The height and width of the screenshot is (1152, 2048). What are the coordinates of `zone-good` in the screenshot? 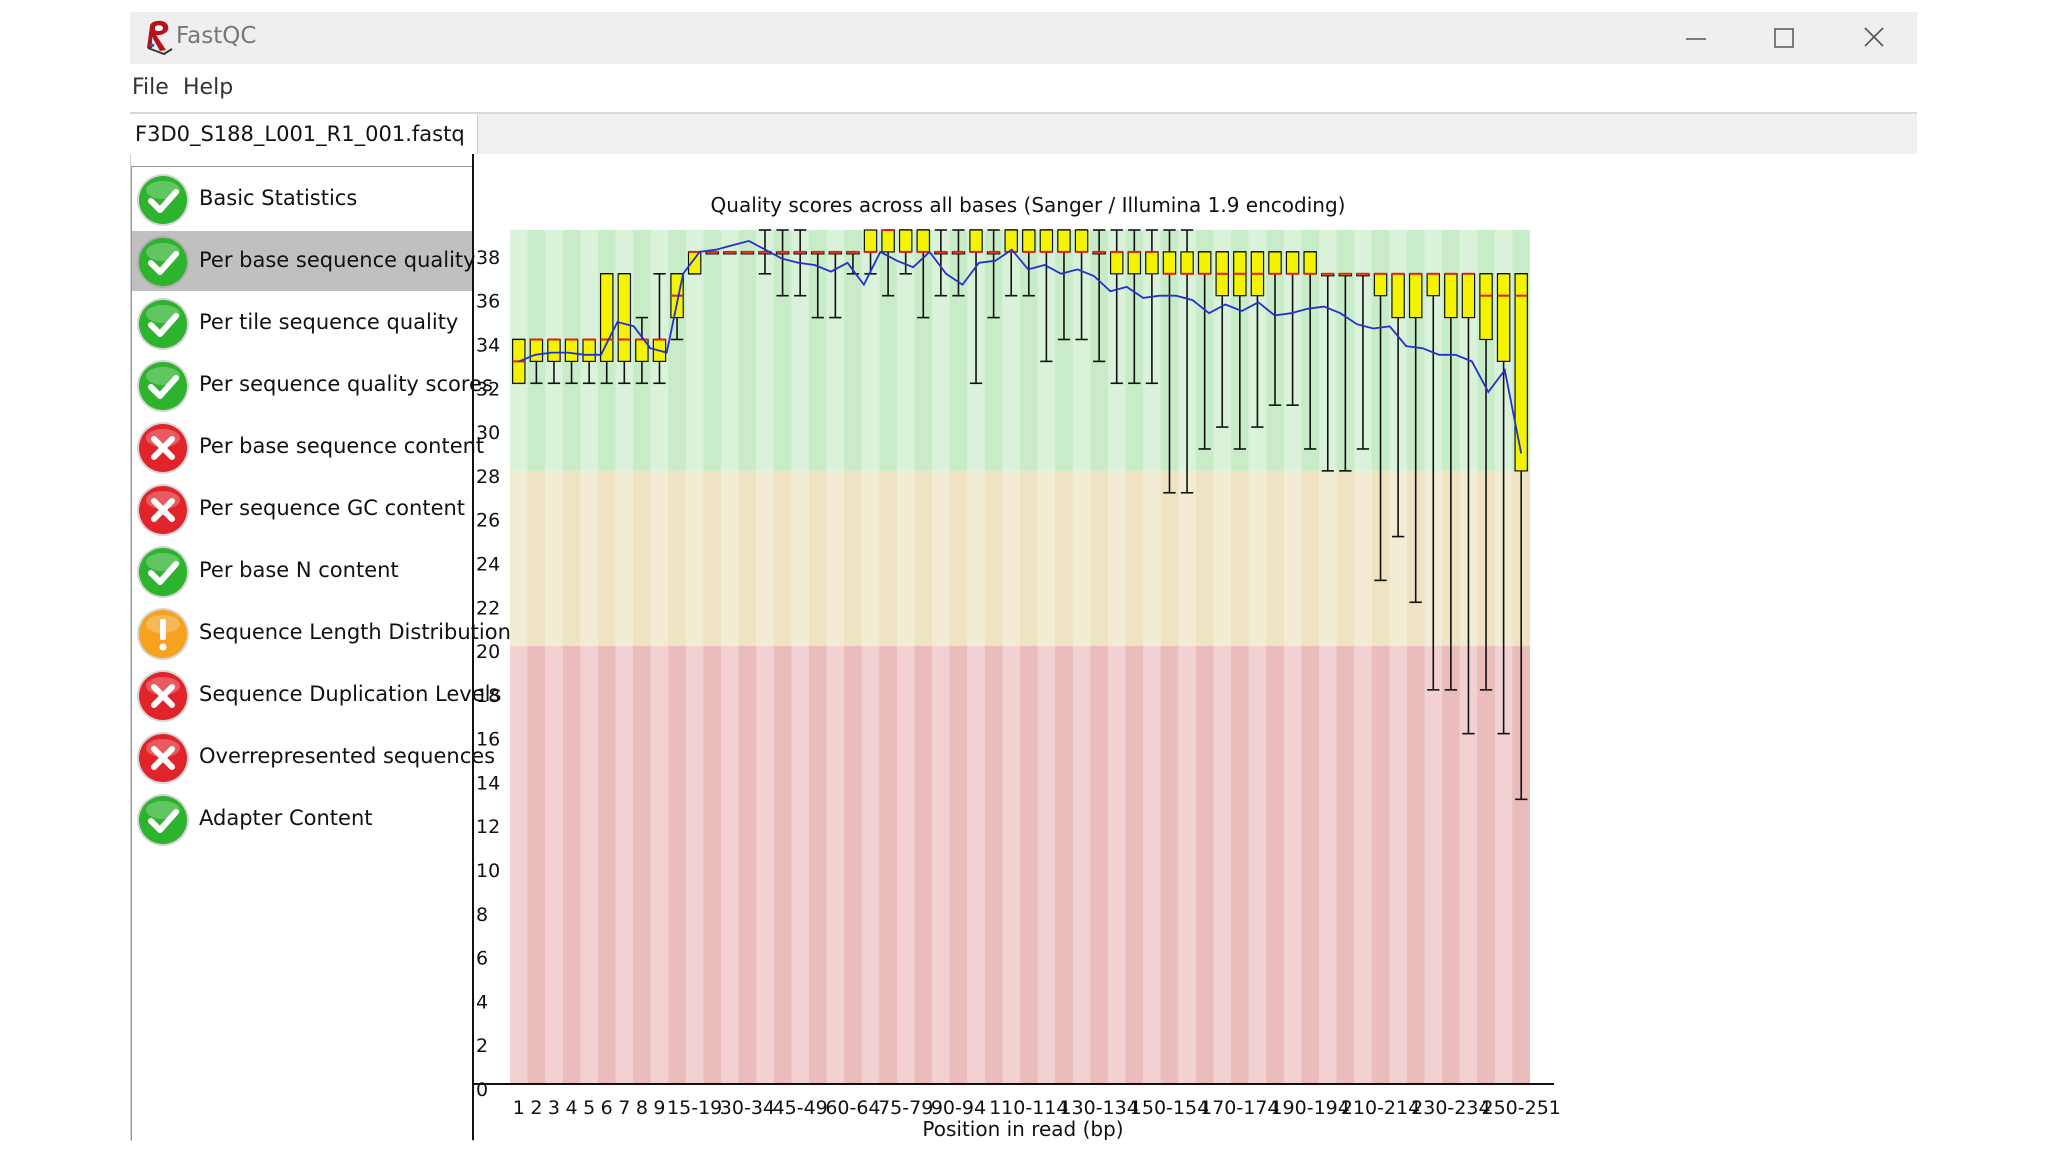 It's located at (1020, 350).